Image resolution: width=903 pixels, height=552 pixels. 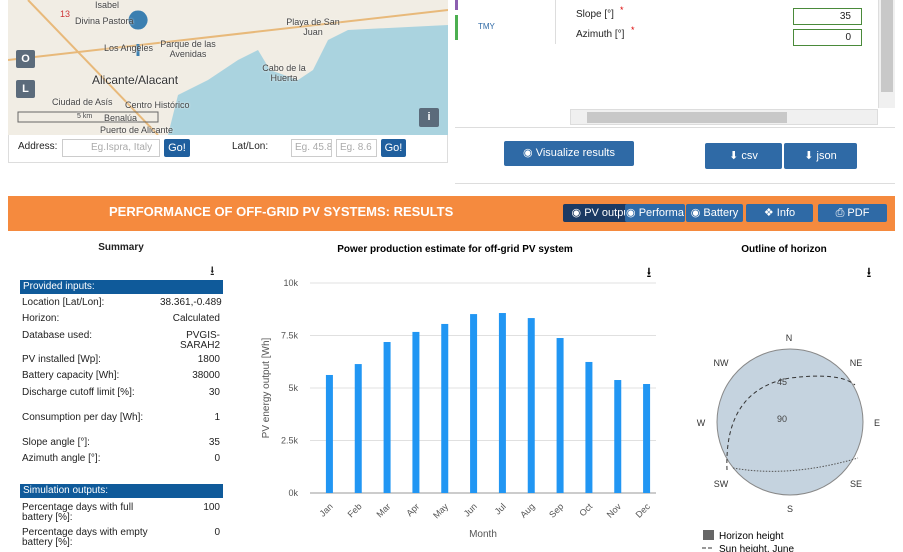 What do you see at coordinates (470, 509) in the screenshot?
I see `x-tick-label: Jun` at bounding box center [470, 509].